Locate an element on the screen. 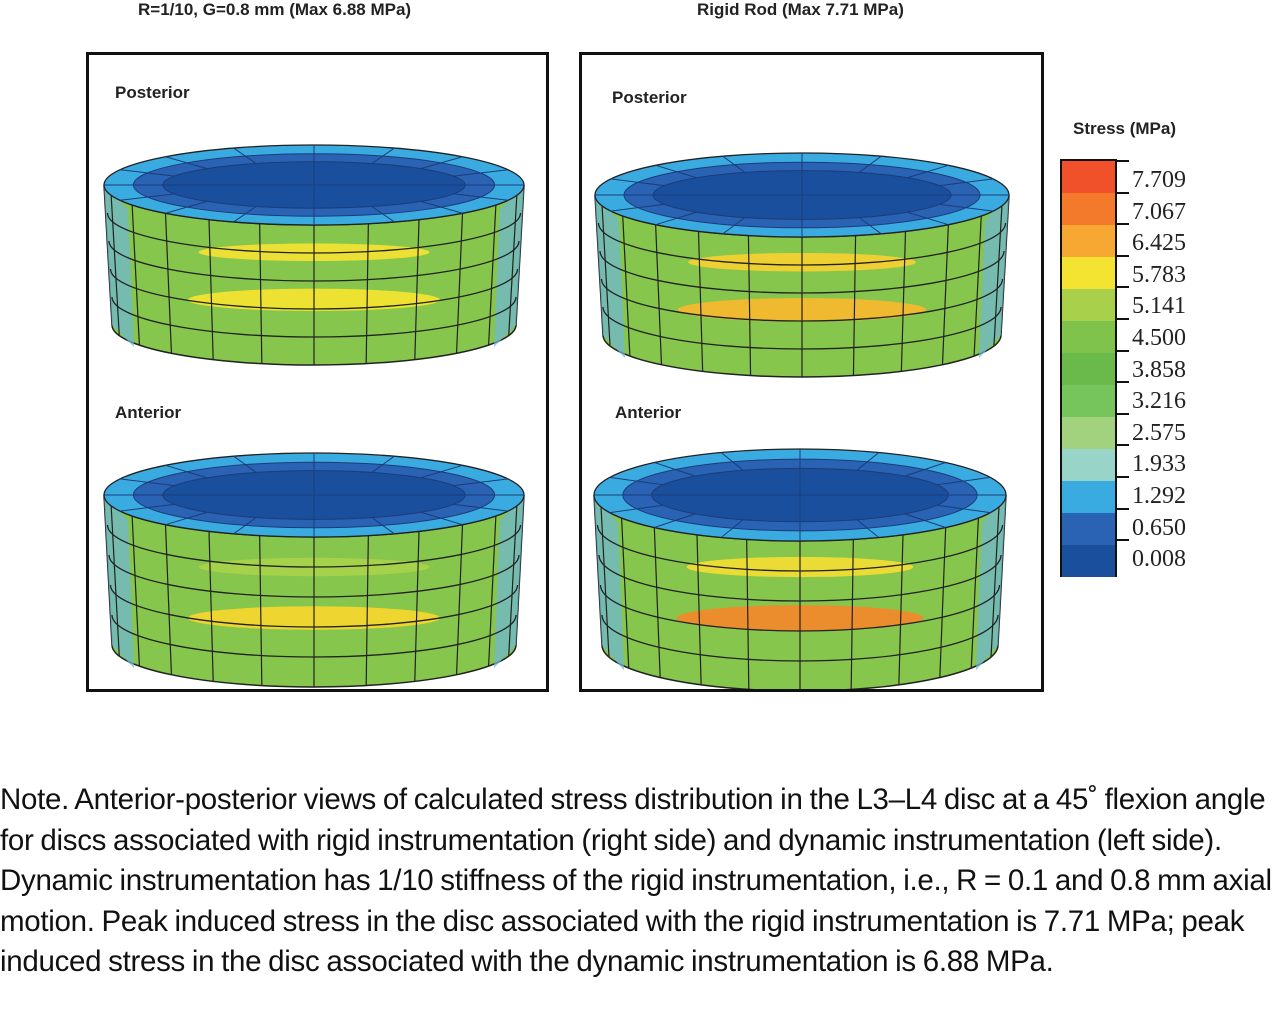 This screenshot has height=1022, width=1280. right-anterior-label: Anterior is located at coordinates (648, 412).